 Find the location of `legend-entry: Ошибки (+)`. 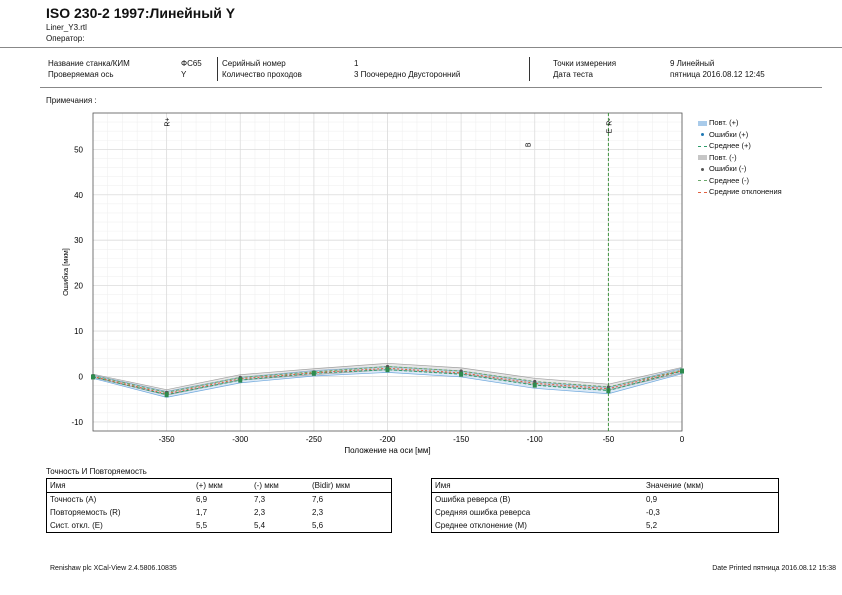

legend-entry: Ошибки (+) is located at coordinates (723, 134).